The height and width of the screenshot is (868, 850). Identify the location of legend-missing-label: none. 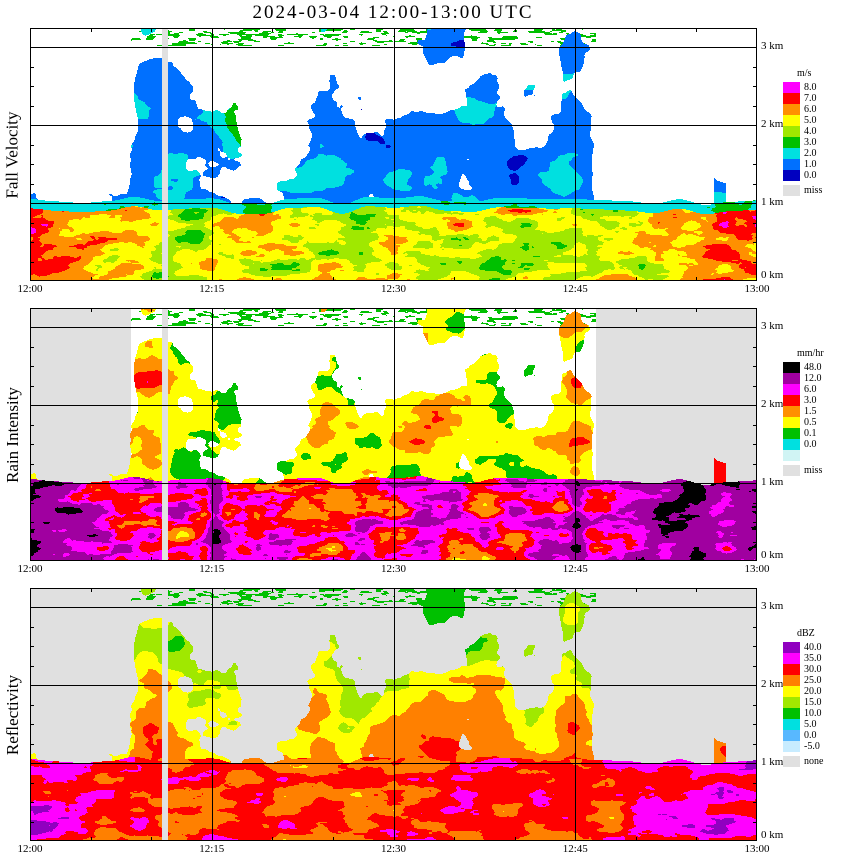
(814, 761).